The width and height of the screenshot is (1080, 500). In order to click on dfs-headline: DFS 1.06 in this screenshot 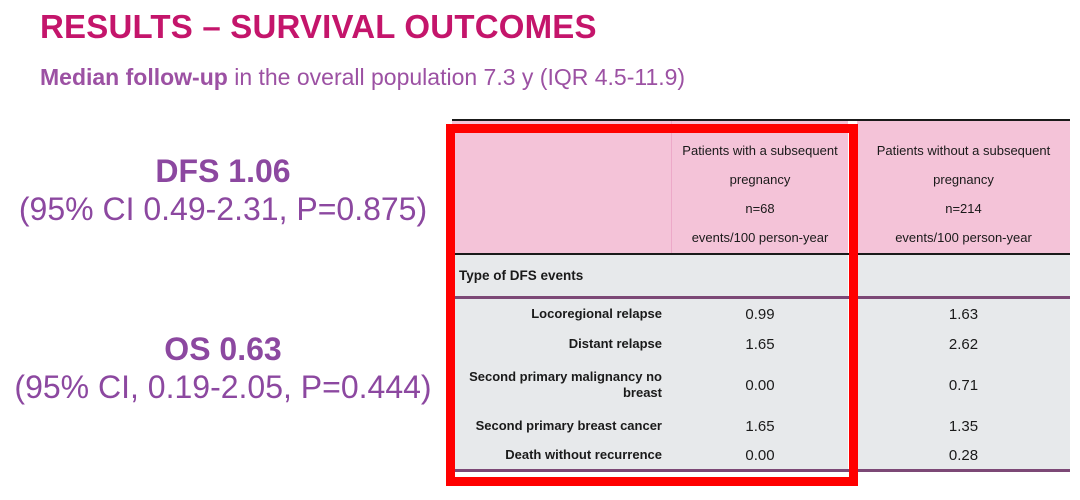, I will do `click(223, 171)`.